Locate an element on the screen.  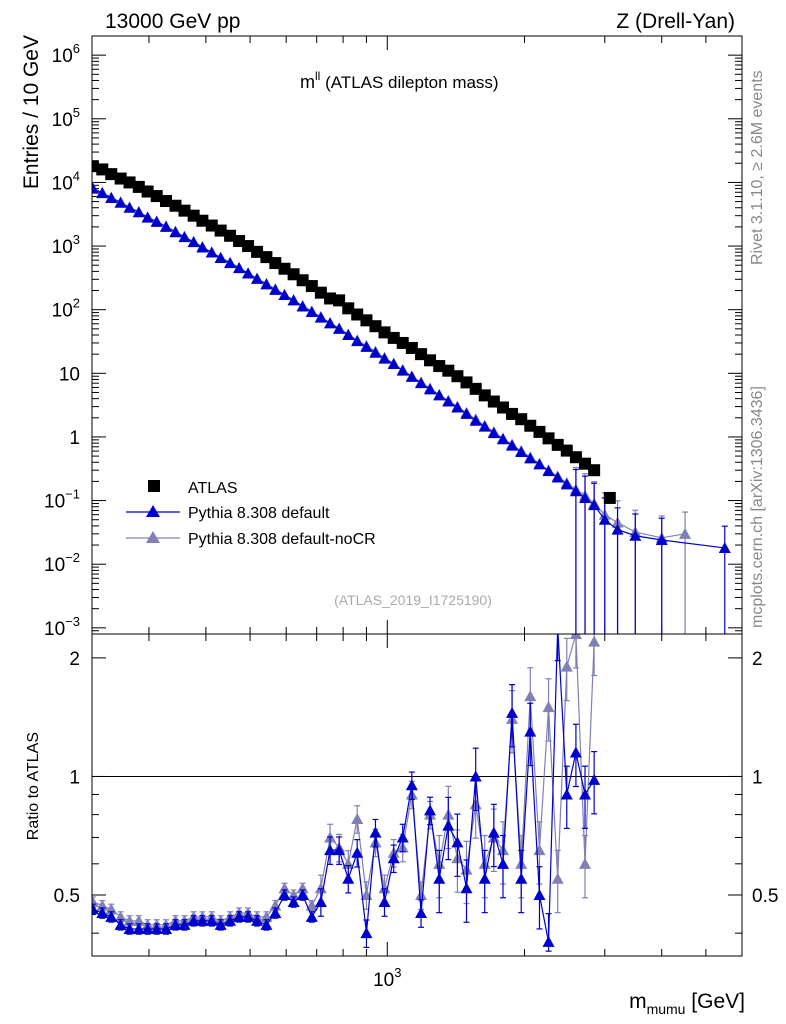
rivet-version-label: Rivet 3.1.10, ≥ 2.6M events is located at coordinates (757, 167).